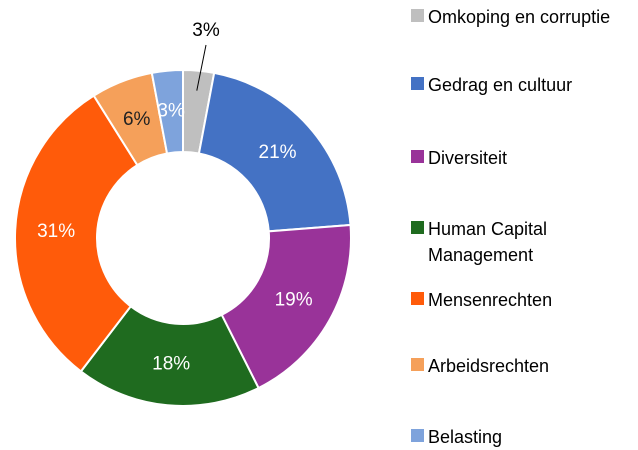  What do you see at coordinates (490, 300) in the screenshot?
I see `legend-label: Mensenrechten` at bounding box center [490, 300].